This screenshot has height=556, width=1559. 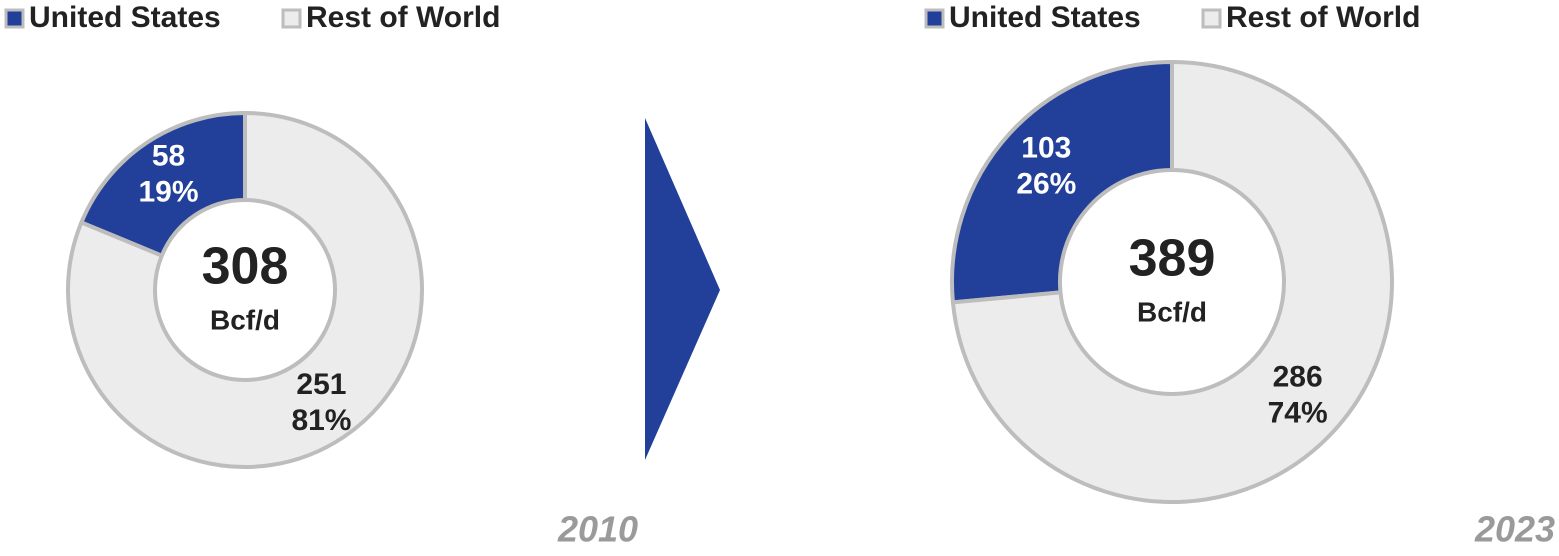 What do you see at coordinates (1514, 529) in the screenshot?
I see `year-label: 2023` at bounding box center [1514, 529].